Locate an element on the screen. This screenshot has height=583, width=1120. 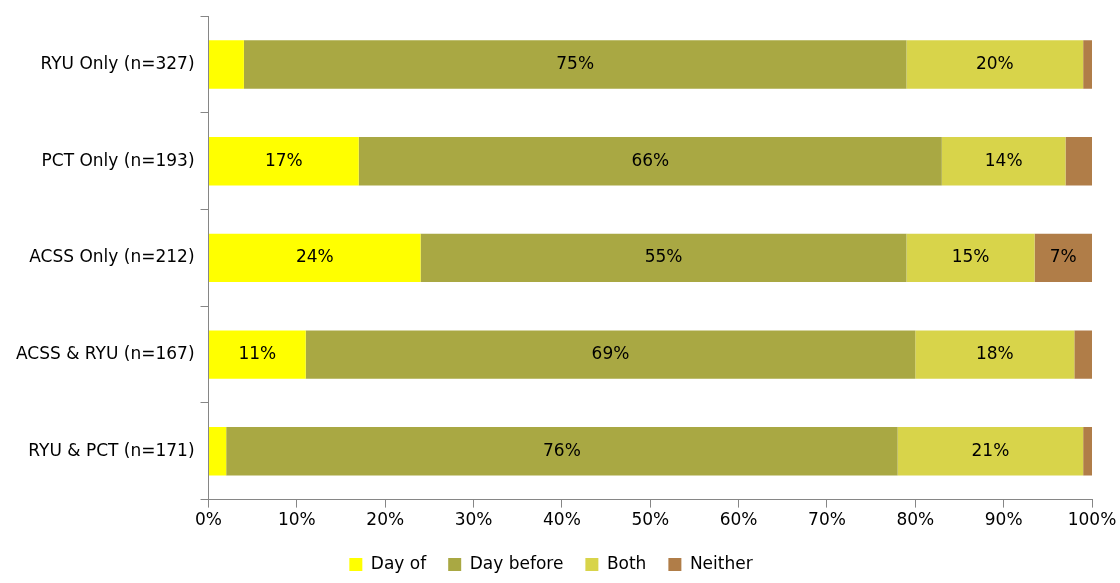
y-tick-label: RYU & PCT (n=171) is located at coordinates (111, 449).